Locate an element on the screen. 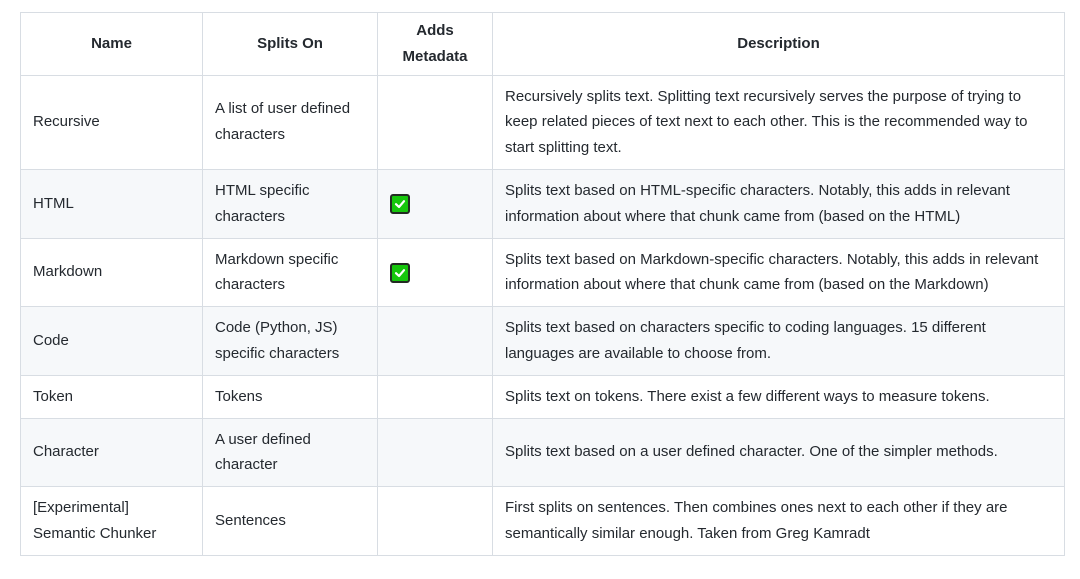 The height and width of the screenshot is (579, 1080). header-row: Name Splits On Adds Metadata Description is located at coordinates (542, 44).